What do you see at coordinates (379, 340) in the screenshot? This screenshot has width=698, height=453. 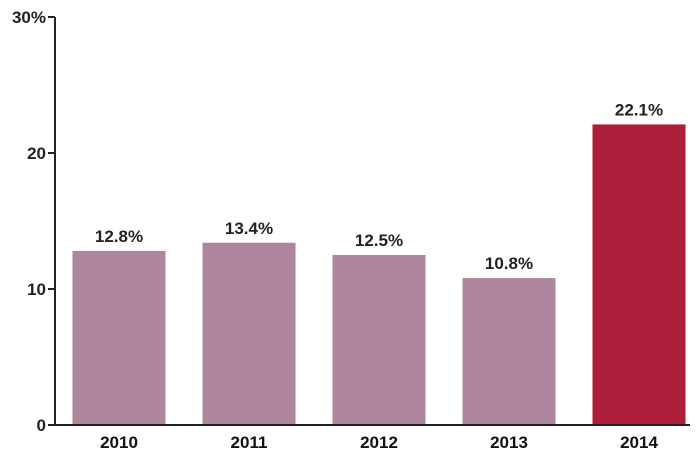 I see `bar-2012` at bounding box center [379, 340].